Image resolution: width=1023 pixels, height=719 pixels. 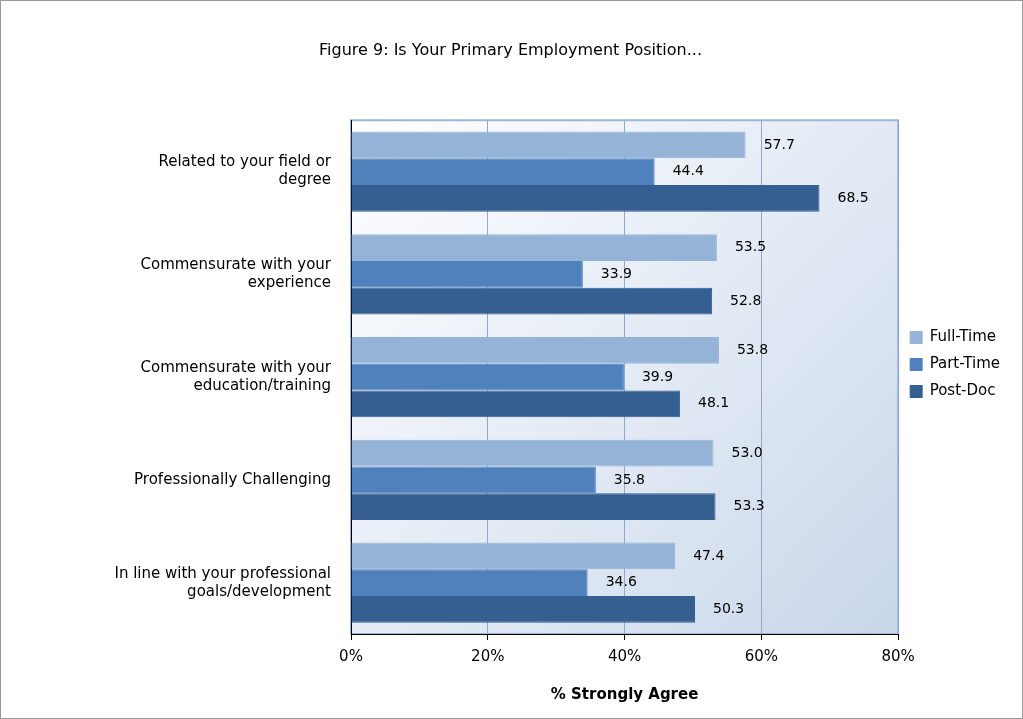 What do you see at coordinates (779, 143) in the screenshot?
I see `data-label: 57.7` at bounding box center [779, 143].